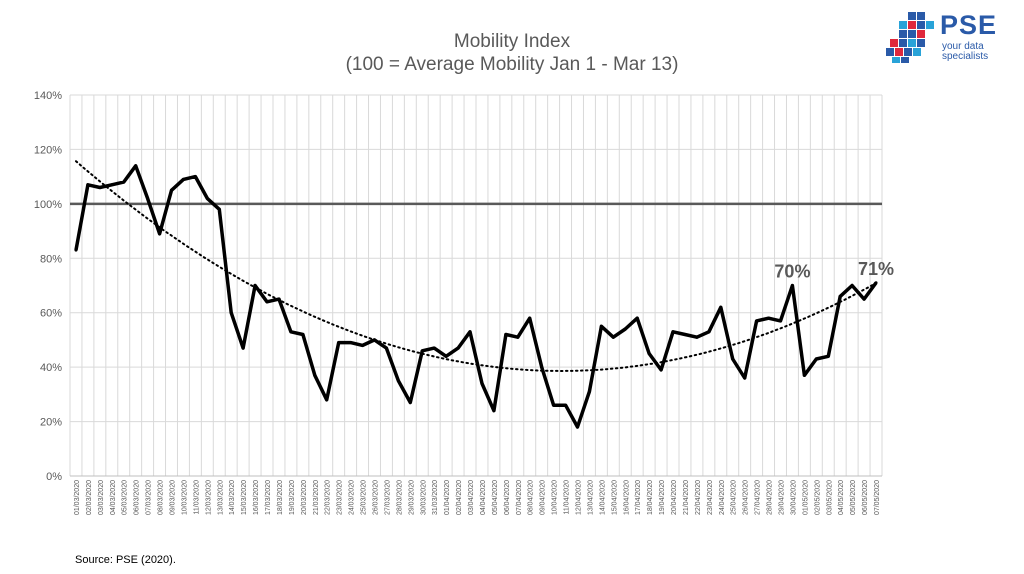 The height and width of the screenshot is (574, 1024). I want to click on pse-logo: PSE your data specialists, so click(949, 38).